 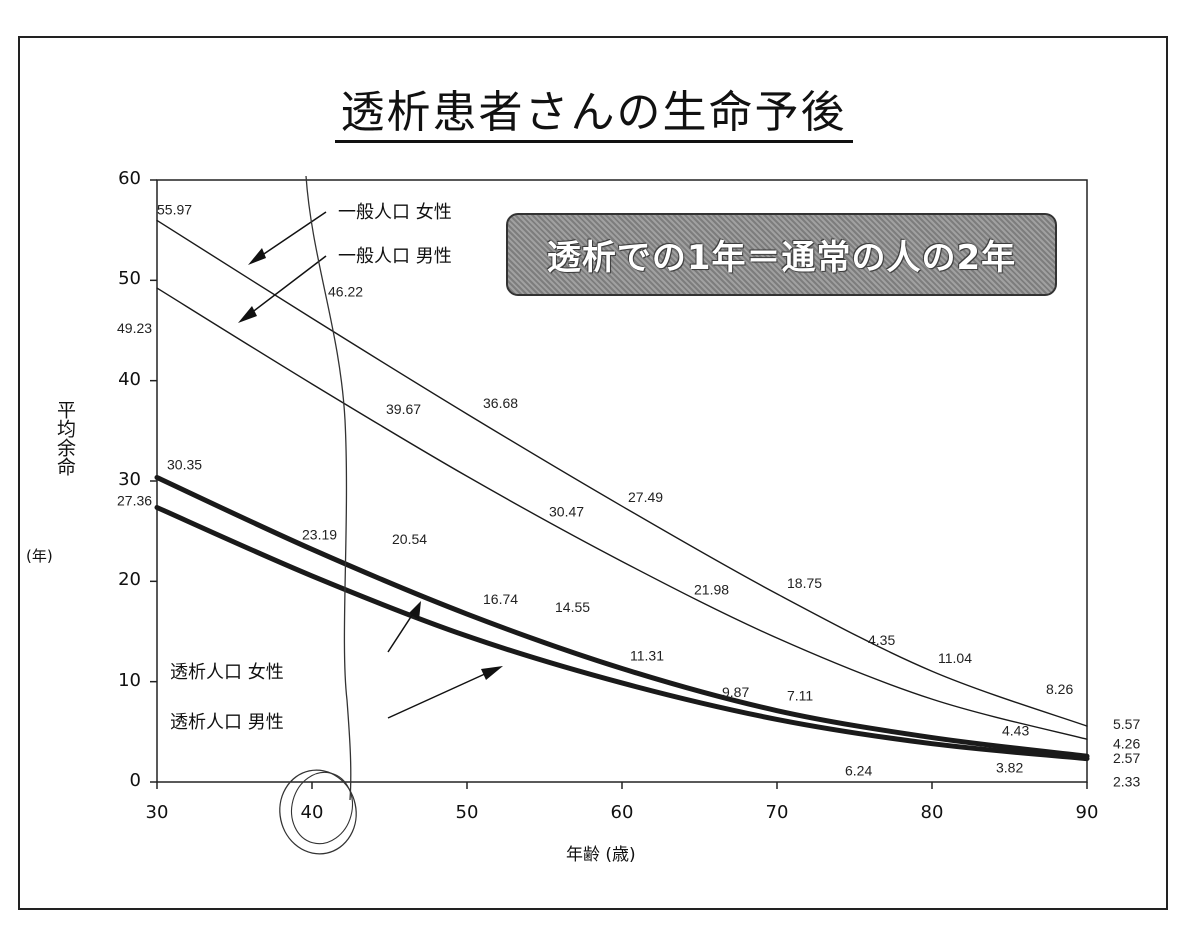 What do you see at coordinates (932, 812) in the screenshot?
I see `x-tick-label: 80` at bounding box center [932, 812].